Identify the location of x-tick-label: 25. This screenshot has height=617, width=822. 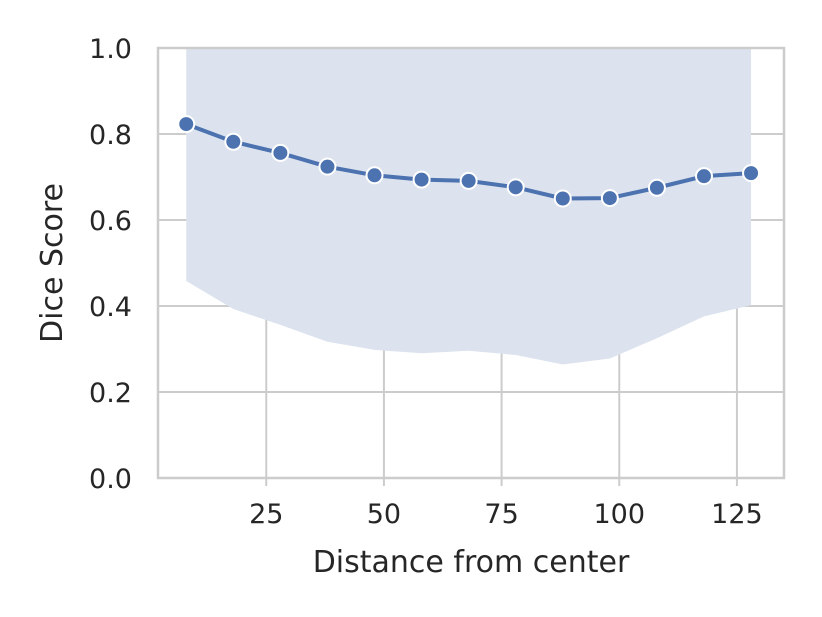
(266, 514).